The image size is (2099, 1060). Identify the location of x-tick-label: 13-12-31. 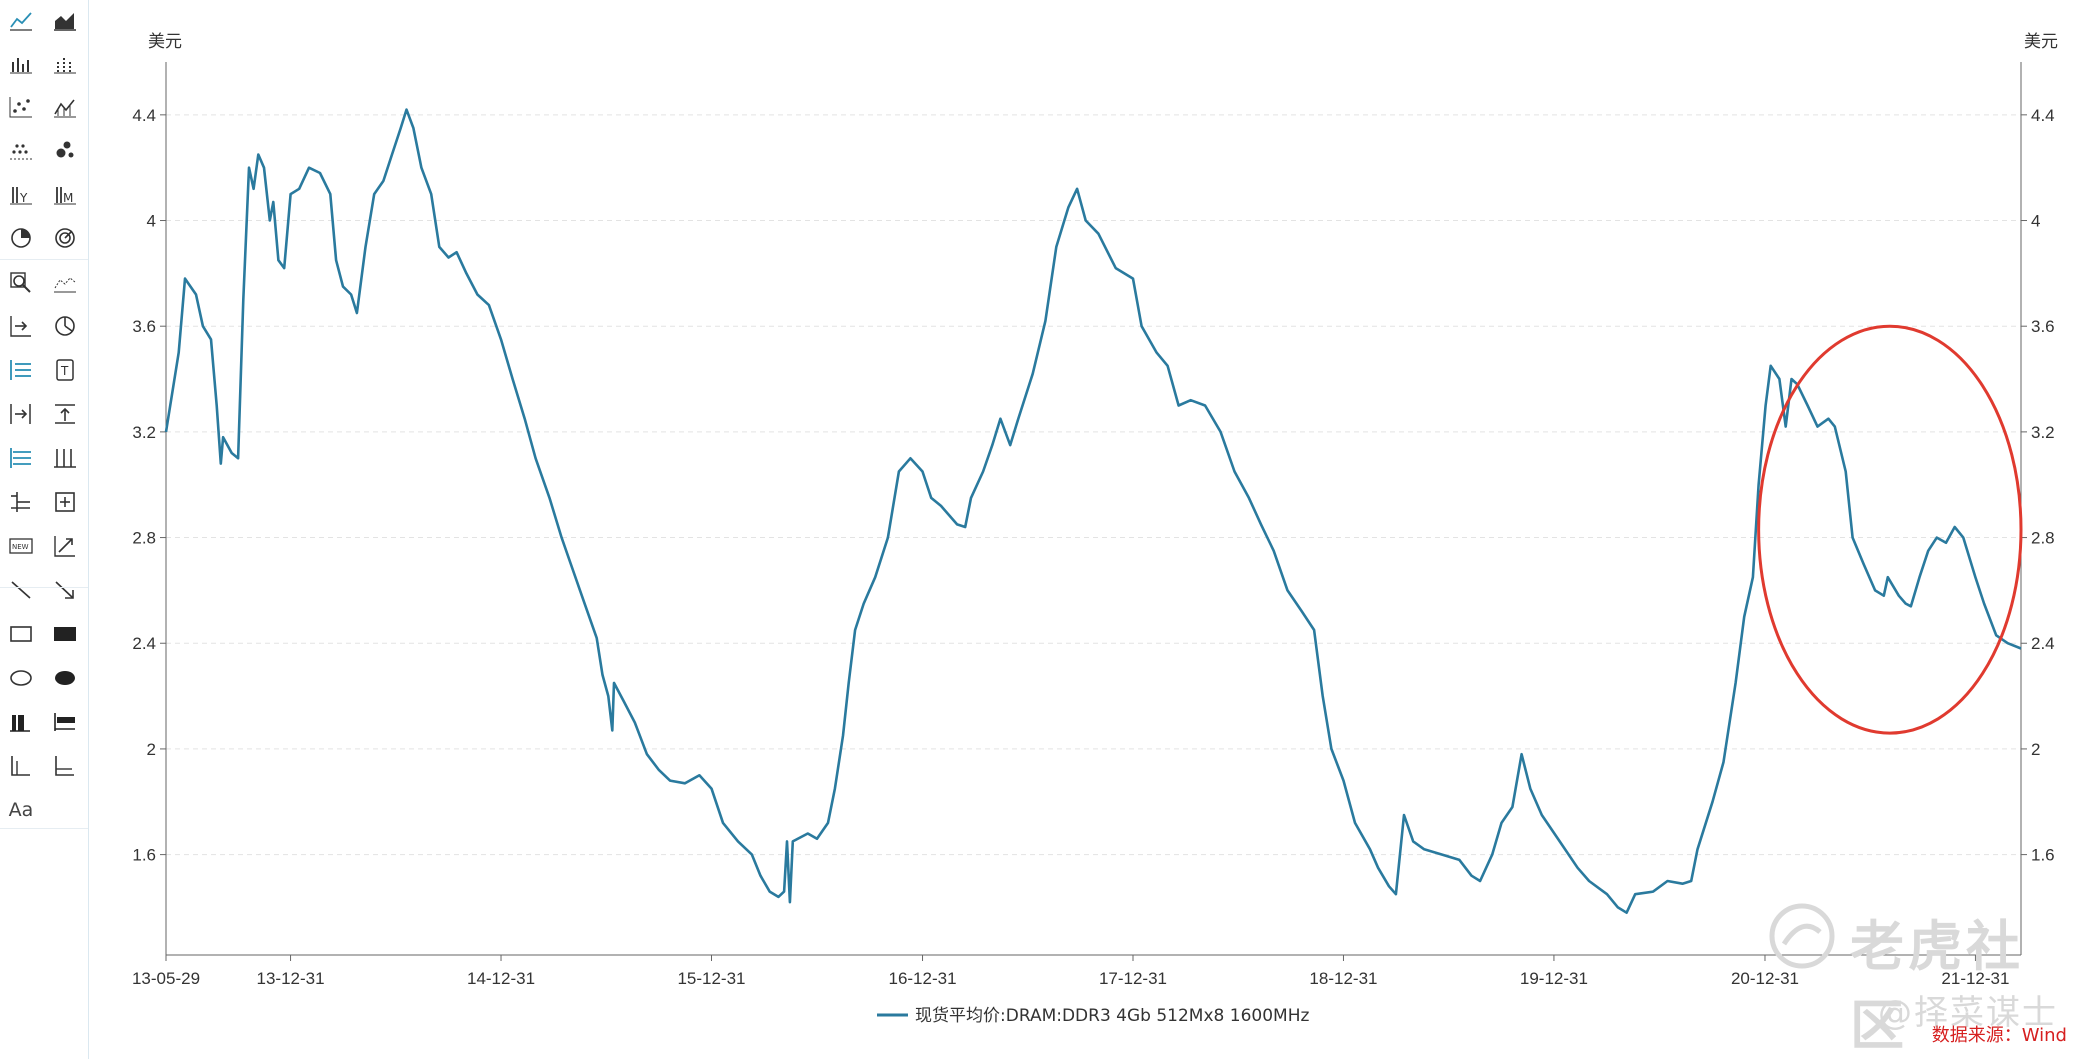
(291, 978).